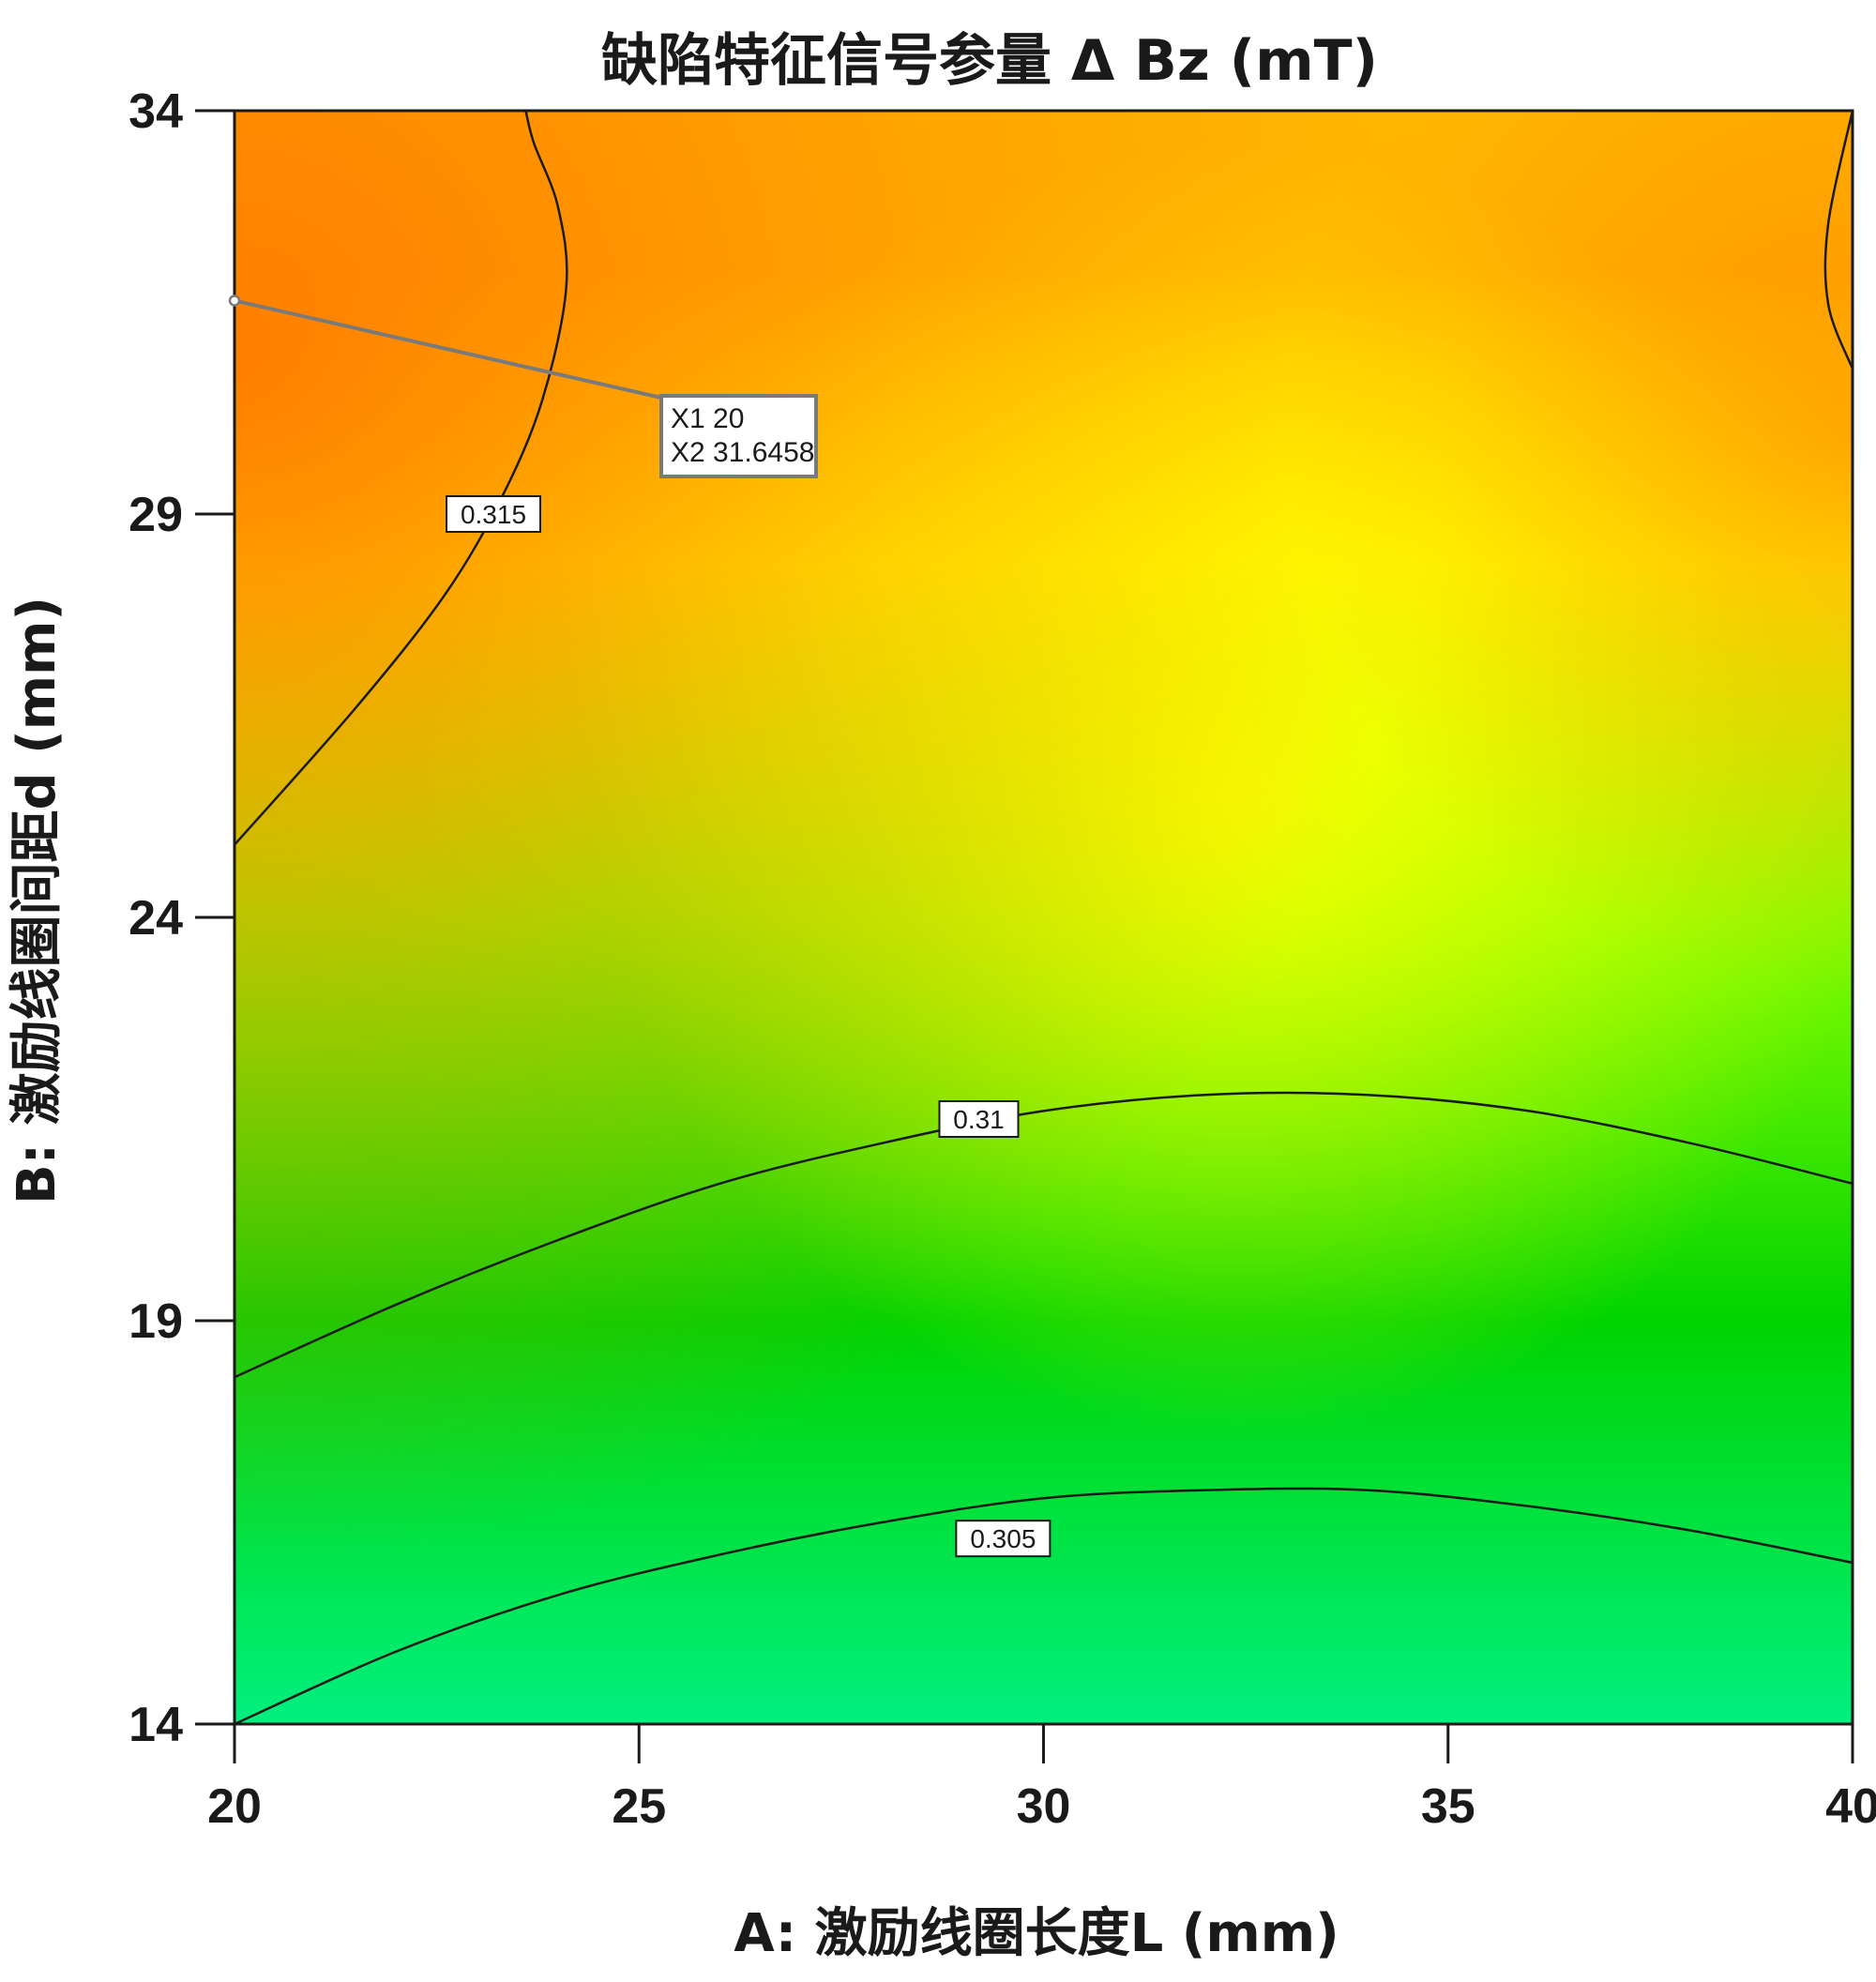 This screenshot has height=1982, width=1876. I want to click on contour-label-text: 0.31, so click(979, 1119).